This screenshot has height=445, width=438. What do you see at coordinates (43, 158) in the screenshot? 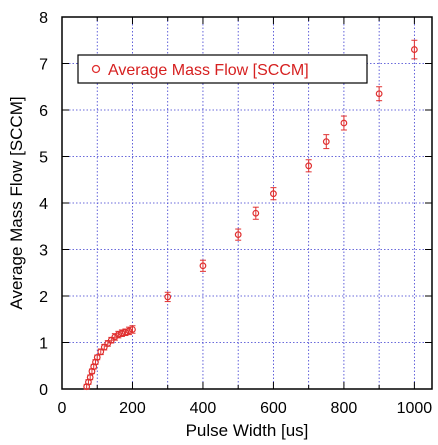
I see `y-tick-label: 5` at bounding box center [43, 158].